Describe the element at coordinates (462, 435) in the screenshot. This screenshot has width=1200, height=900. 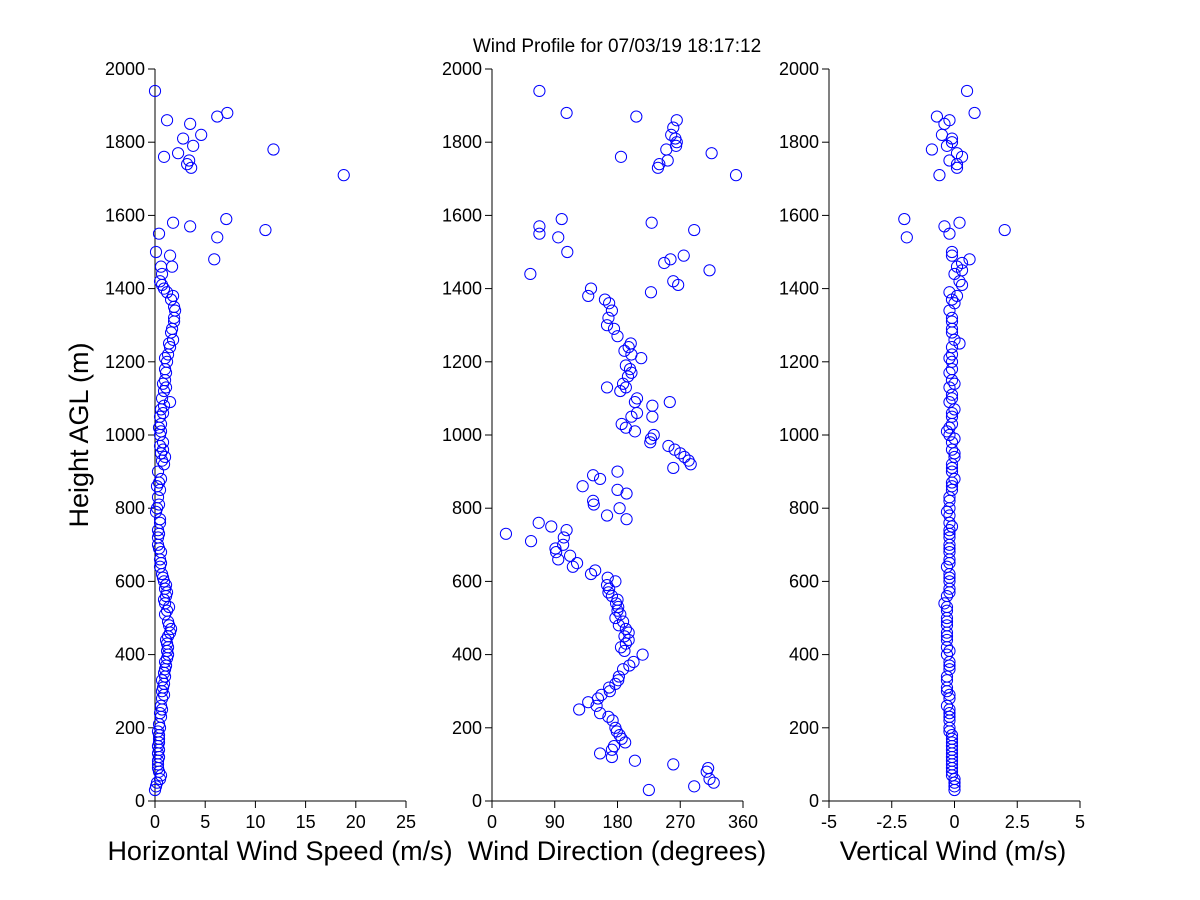
I see `direction-y-tick-label: 1000` at that location.